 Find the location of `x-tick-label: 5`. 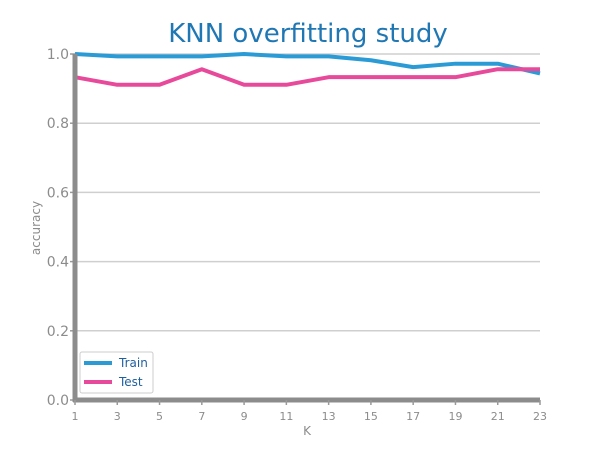

x-tick-label: 5 is located at coordinates (159, 416).